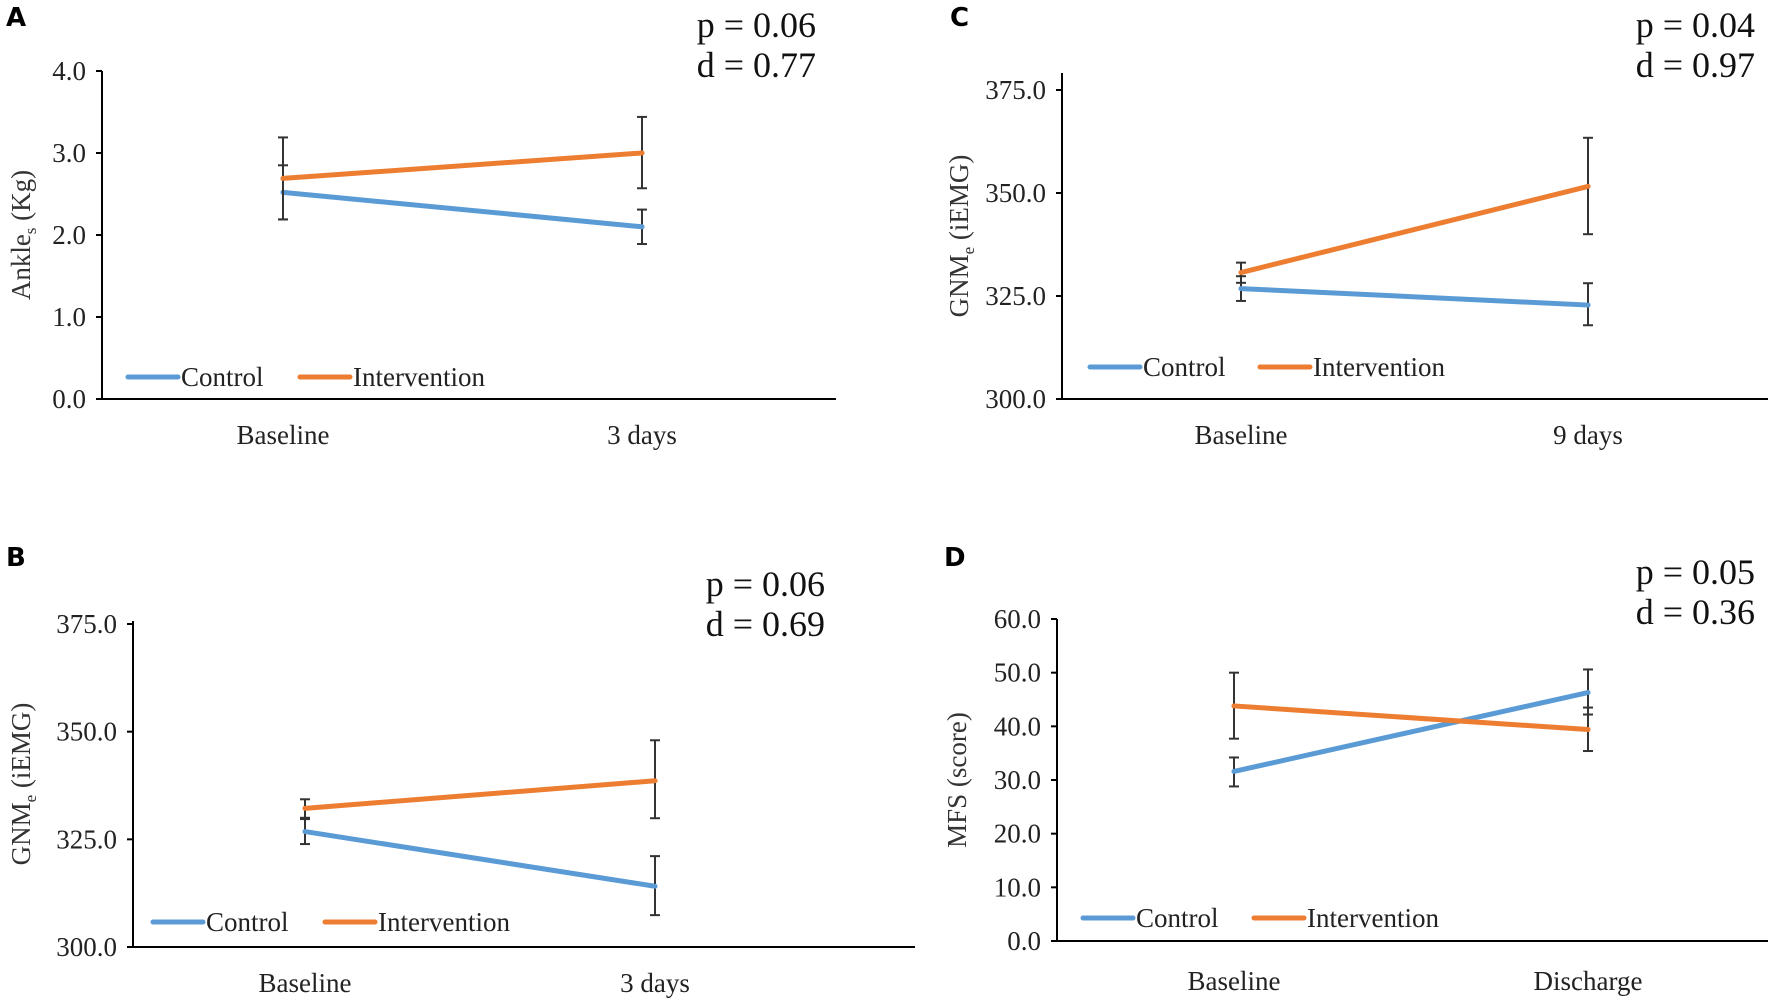  Describe the element at coordinates (16, 558) in the screenshot. I see `panel-label: B` at that location.